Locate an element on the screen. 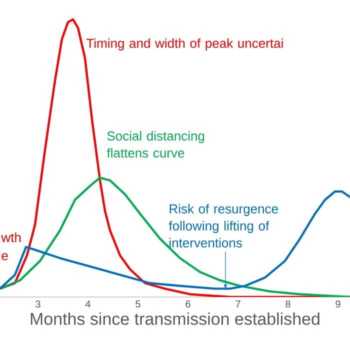 This screenshot has height=350, width=350. annotation: Risk of resurgence following lifting of interventions is located at coordinates (223, 226).